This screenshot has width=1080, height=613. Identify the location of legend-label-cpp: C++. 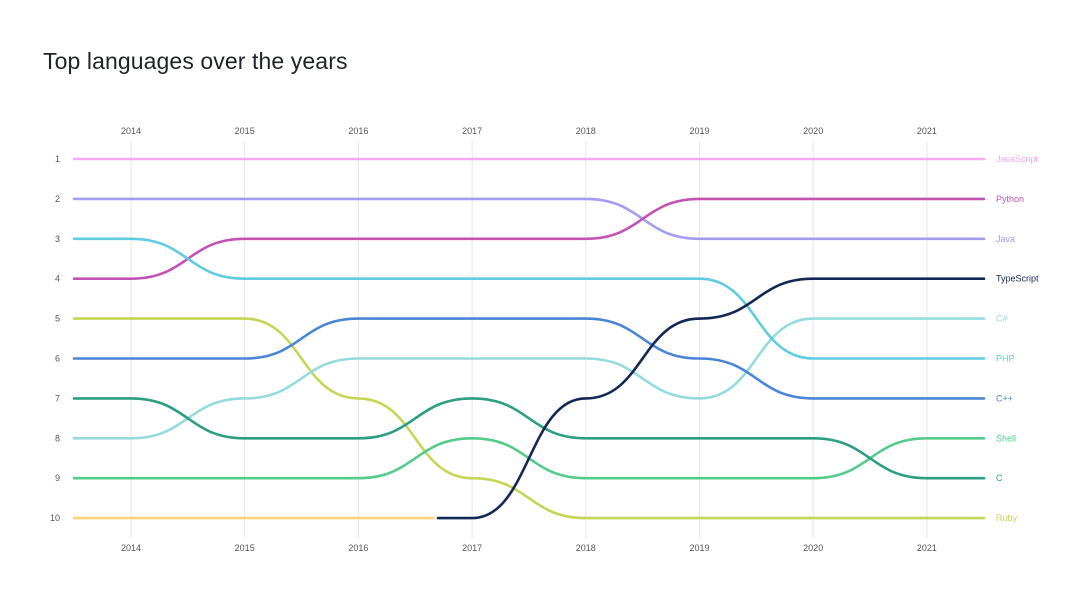
(1004, 398).